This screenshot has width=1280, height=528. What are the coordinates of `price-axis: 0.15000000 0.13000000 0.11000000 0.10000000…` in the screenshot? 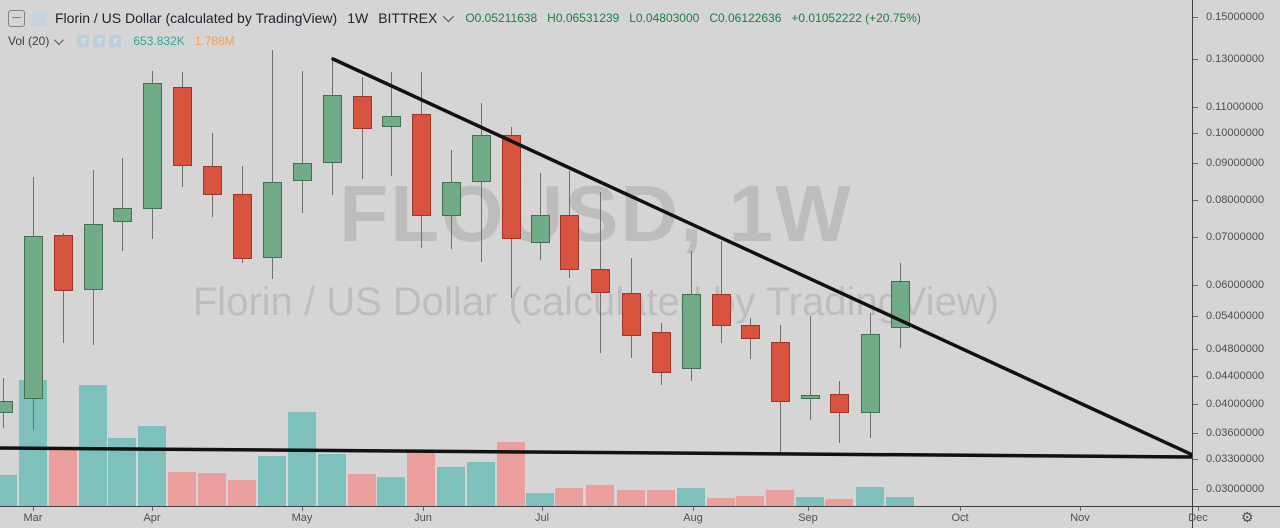 It's located at (1236, 253).